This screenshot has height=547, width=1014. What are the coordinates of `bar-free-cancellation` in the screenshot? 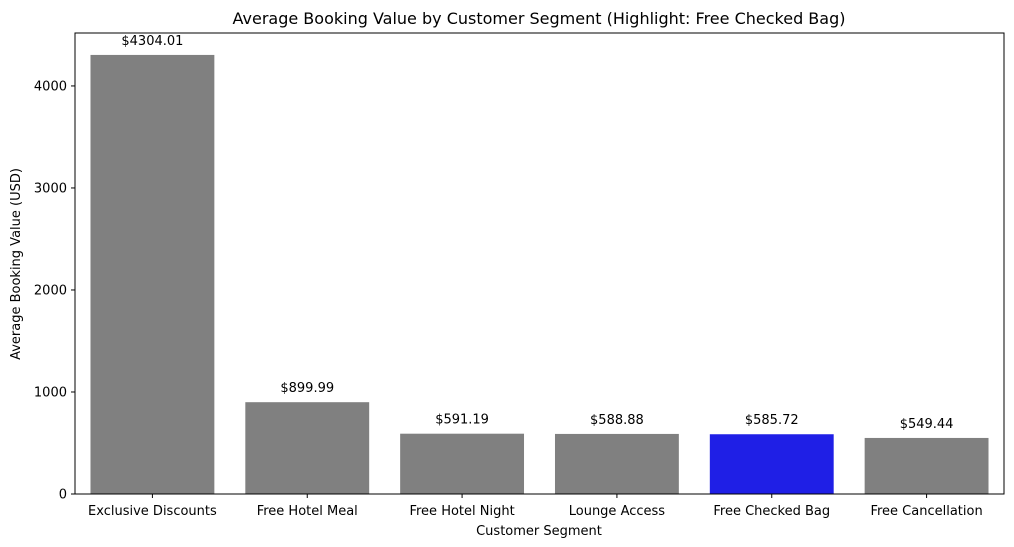 It's located at (926, 465).